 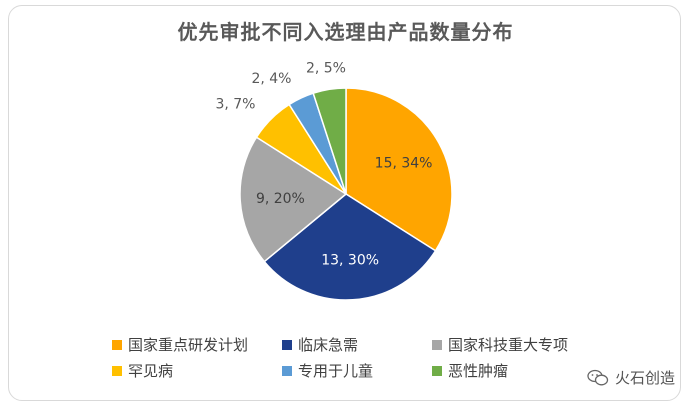 I want to click on legend-item-3: 罕见病, so click(x=142, y=370).